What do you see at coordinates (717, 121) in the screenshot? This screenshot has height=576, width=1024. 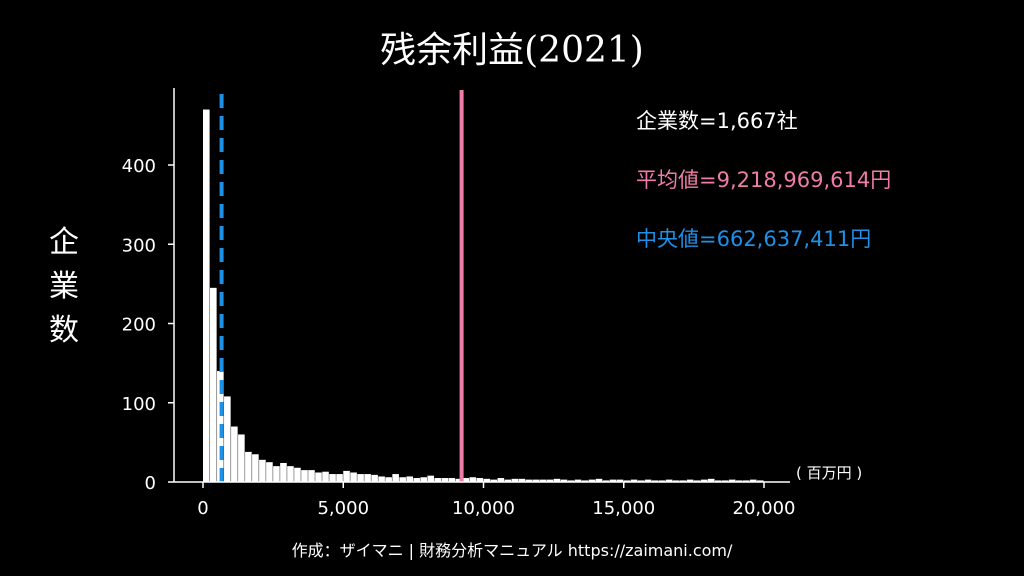 I see `stat-count: 企業数=1,667社` at bounding box center [717, 121].